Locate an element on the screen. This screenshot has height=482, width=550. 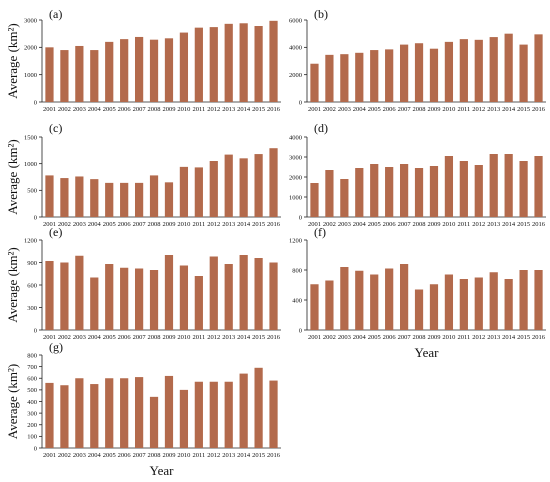
y-tick-label: 900 is located at coordinates (32, 263).